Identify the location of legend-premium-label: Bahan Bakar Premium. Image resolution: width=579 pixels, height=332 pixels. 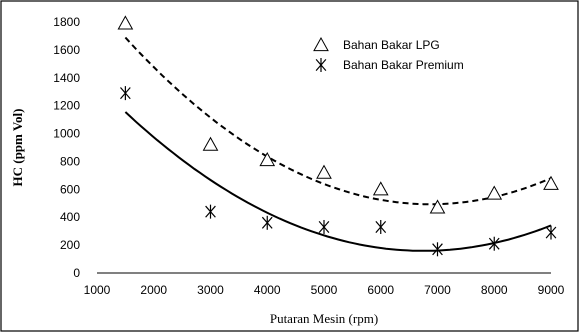
(403, 65).